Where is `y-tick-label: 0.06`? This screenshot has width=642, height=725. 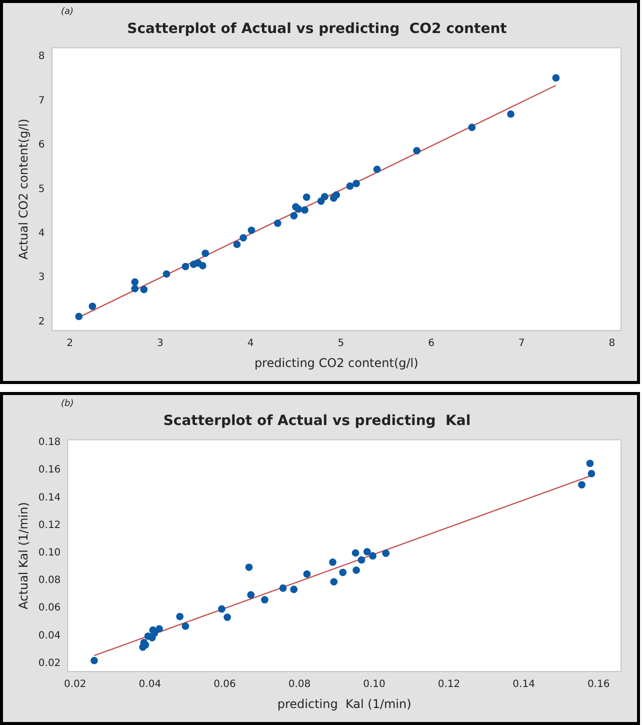 y-tick-label: 0.06 is located at coordinates (49, 608).